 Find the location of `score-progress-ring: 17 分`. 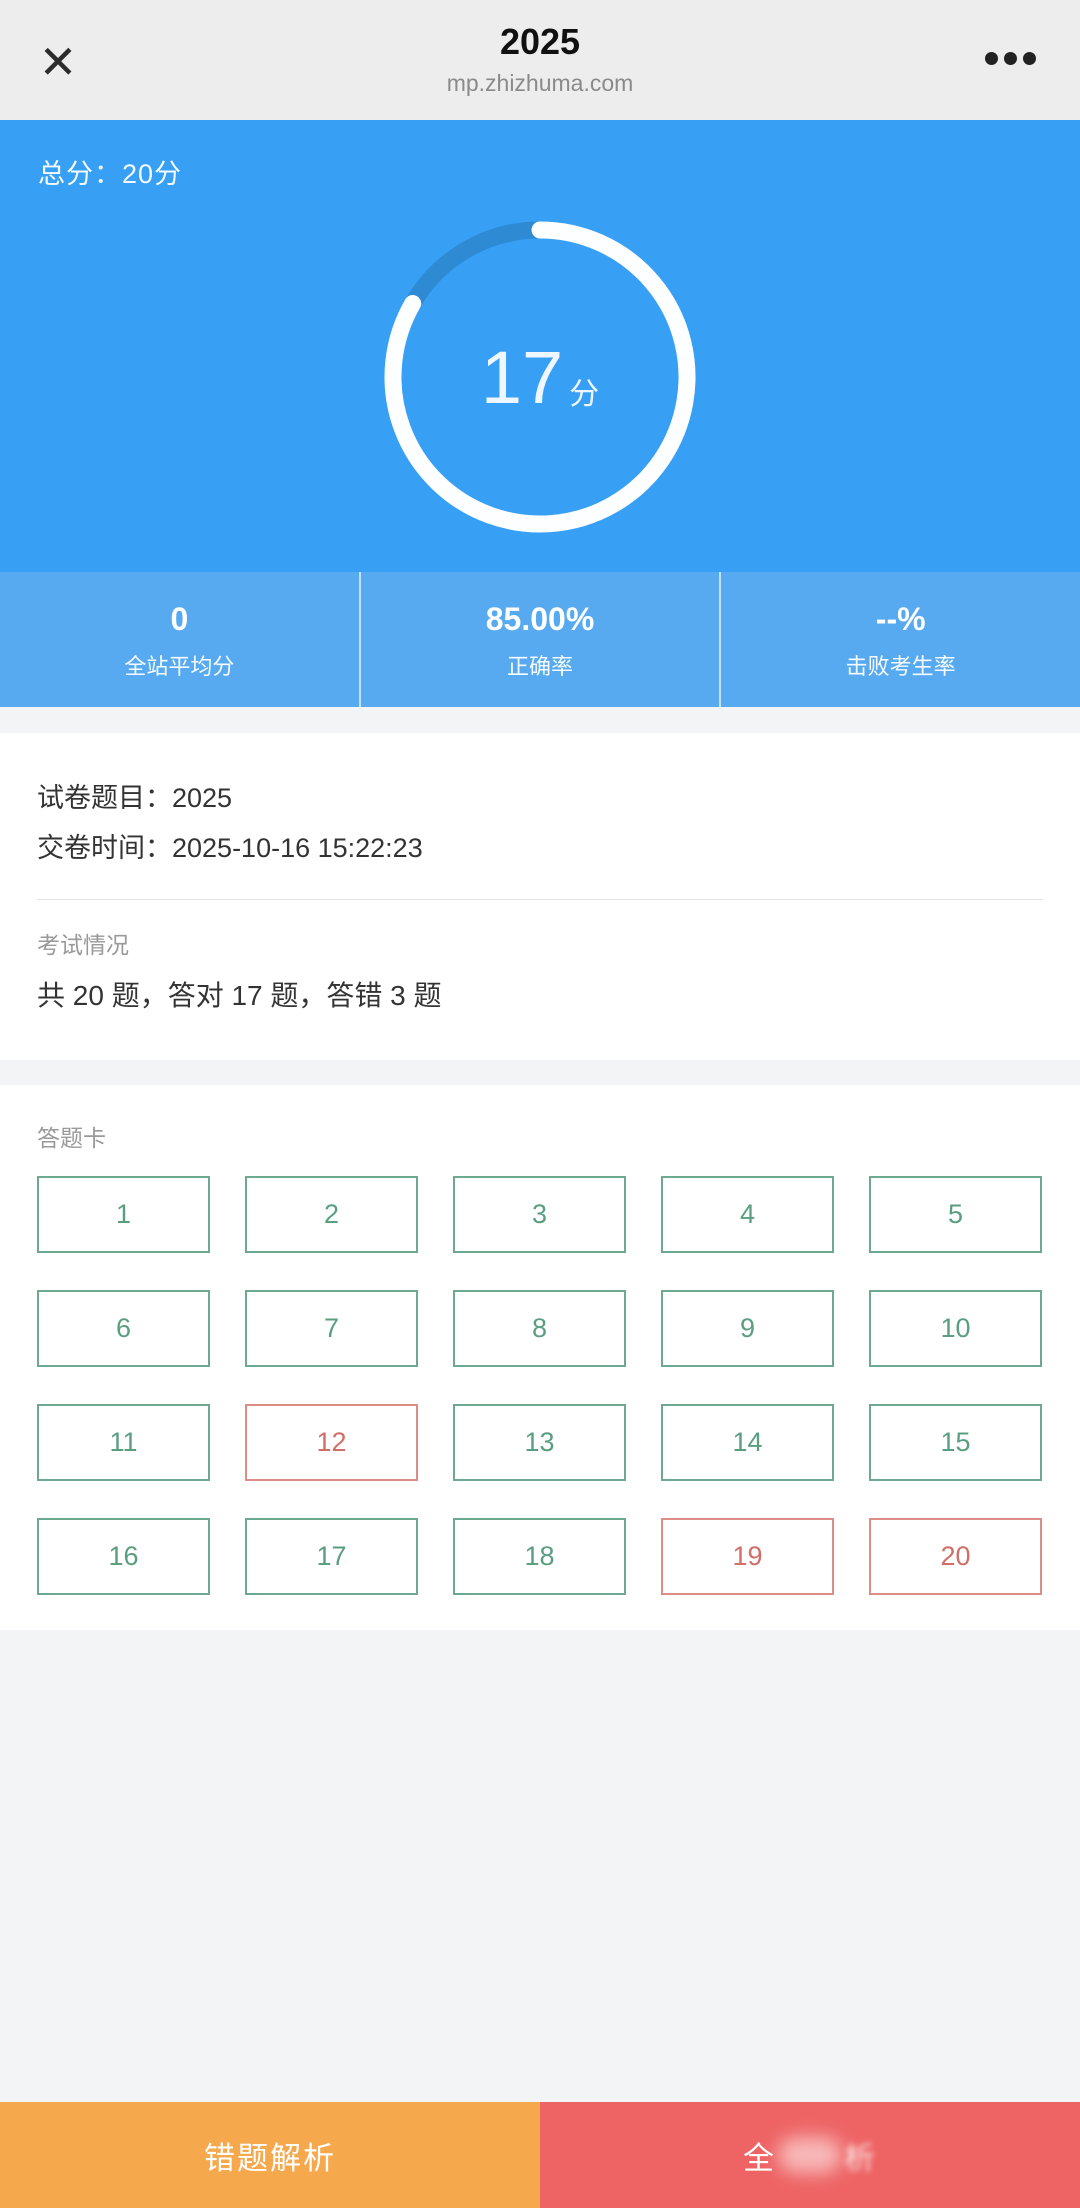

score-progress-ring: 17 分 is located at coordinates (540, 377).